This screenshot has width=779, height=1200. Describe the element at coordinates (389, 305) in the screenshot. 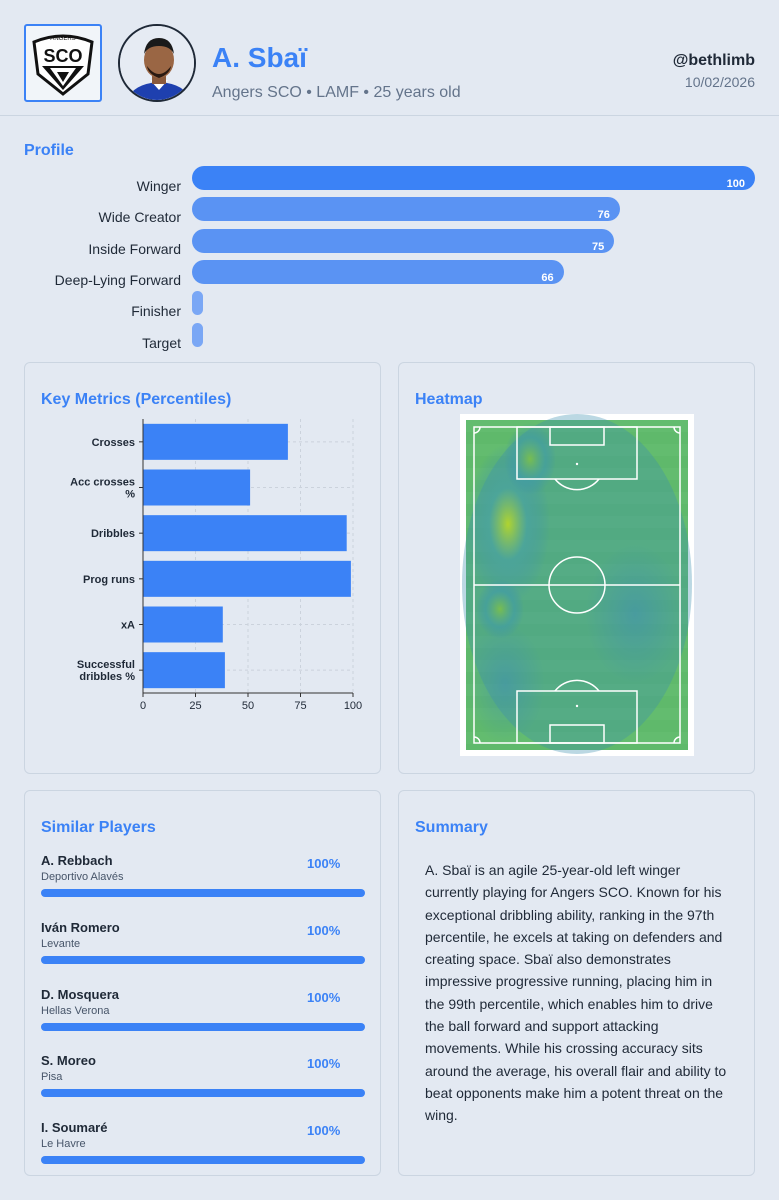

I see `profile-role-row: Finisher` at that location.